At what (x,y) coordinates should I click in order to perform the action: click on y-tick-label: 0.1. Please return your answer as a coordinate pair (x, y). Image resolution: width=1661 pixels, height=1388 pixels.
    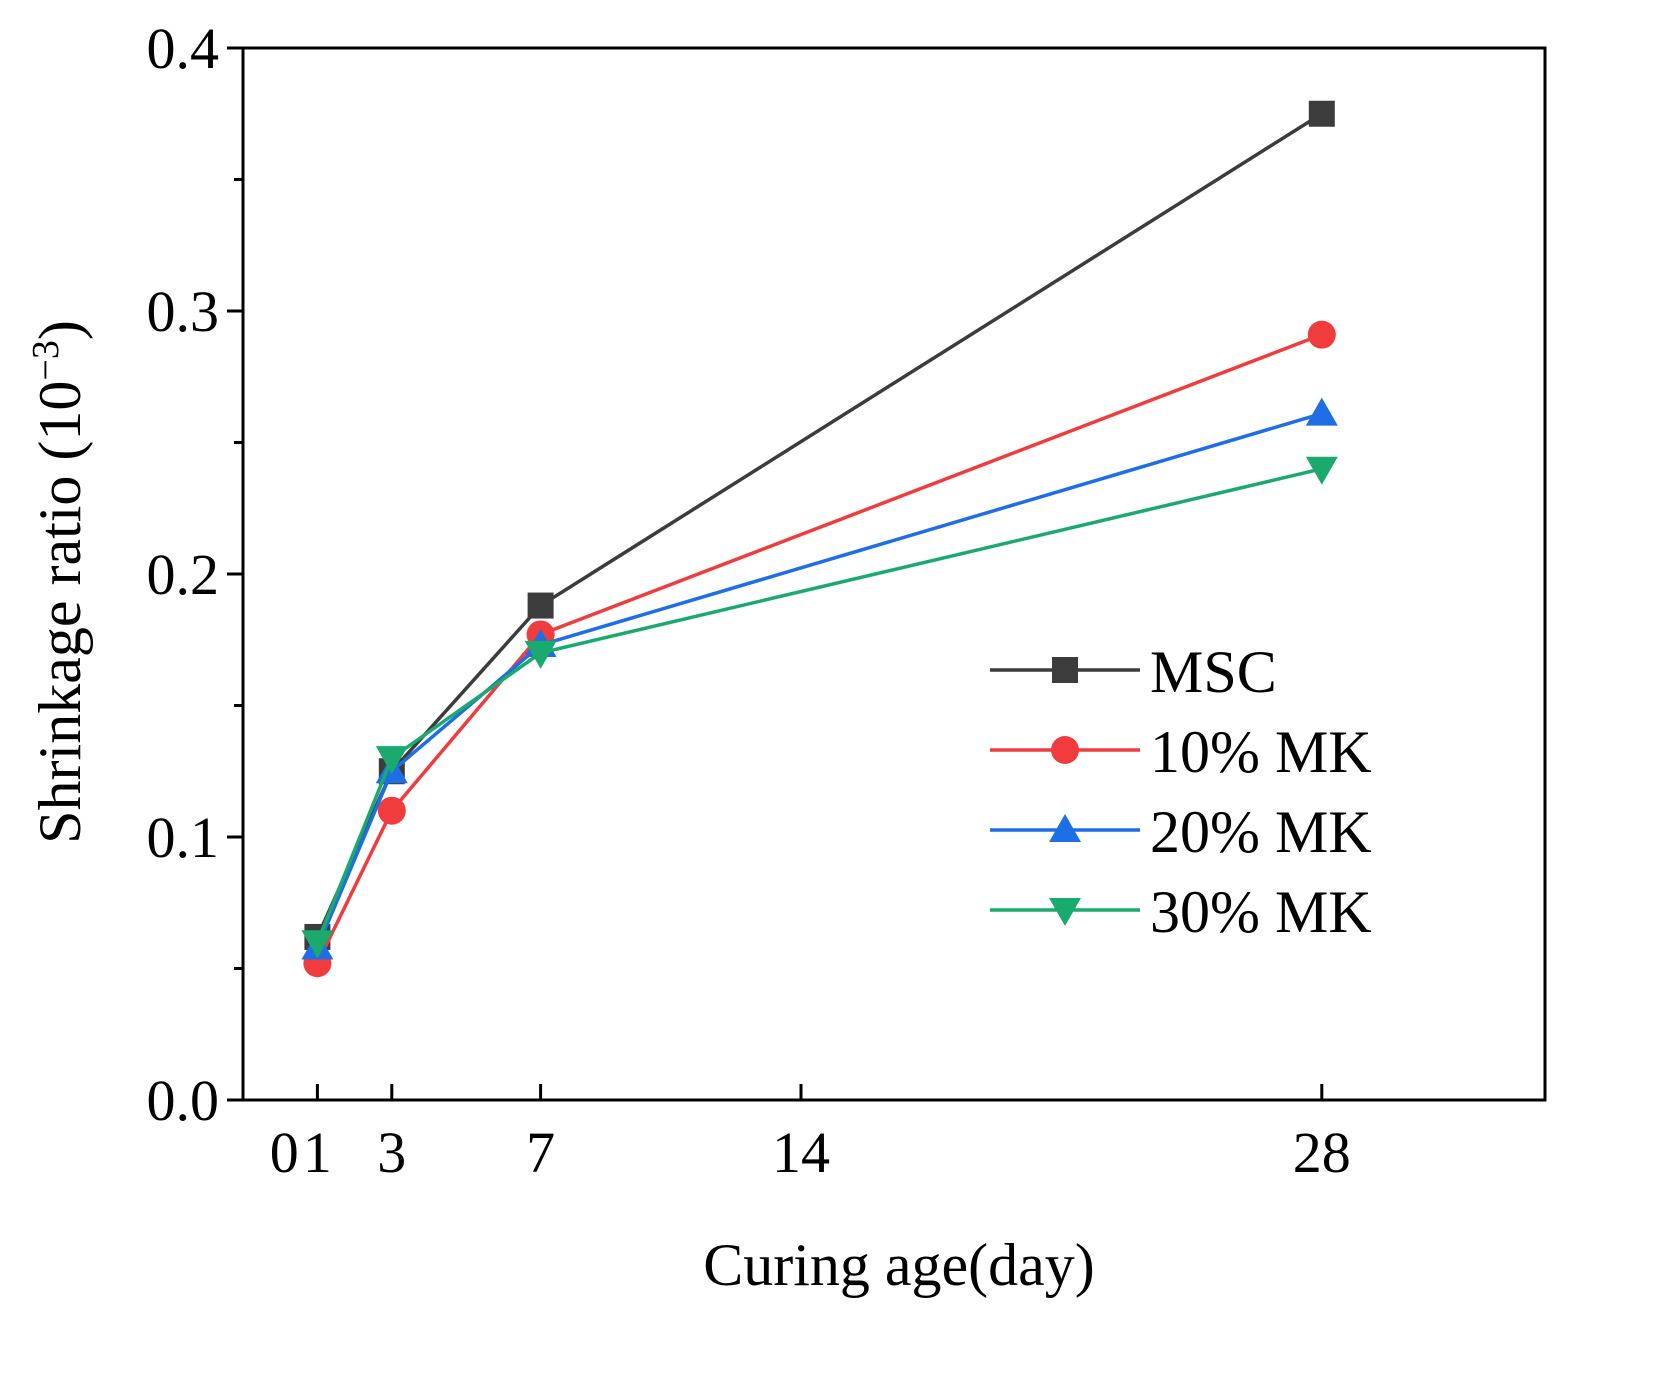
    Looking at the image, I should click on (183, 837).